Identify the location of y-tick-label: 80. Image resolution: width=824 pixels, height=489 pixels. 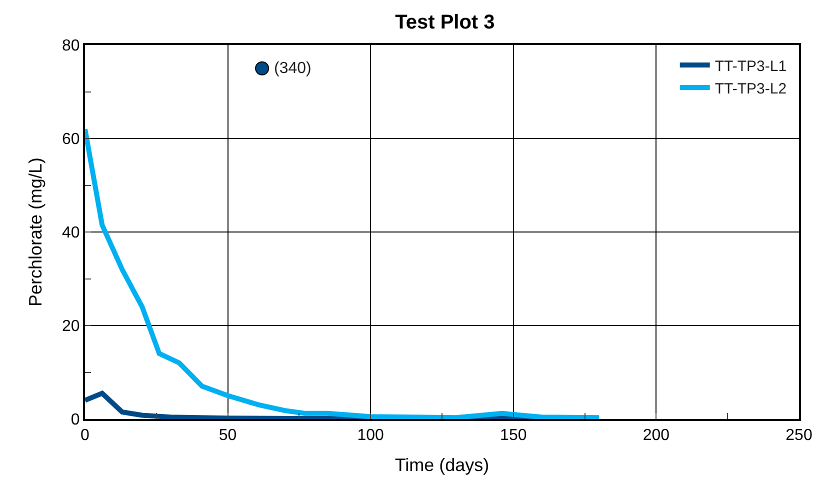
(71, 46).